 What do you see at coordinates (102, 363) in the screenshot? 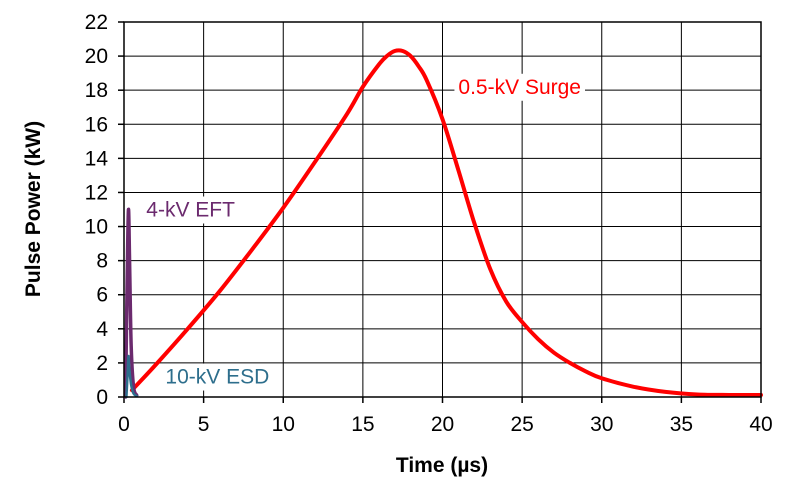
I see `y-tick-label: 2` at bounding box center [102, 363].